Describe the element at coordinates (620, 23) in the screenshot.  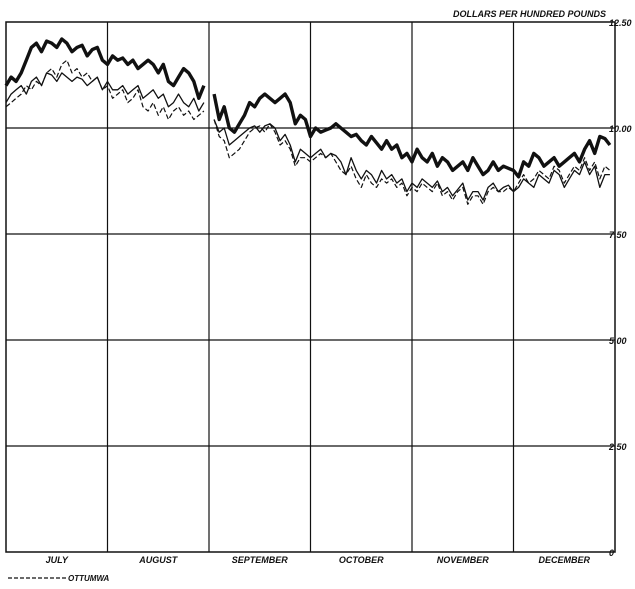
I see `y-tick-label: 12.50` at that location.